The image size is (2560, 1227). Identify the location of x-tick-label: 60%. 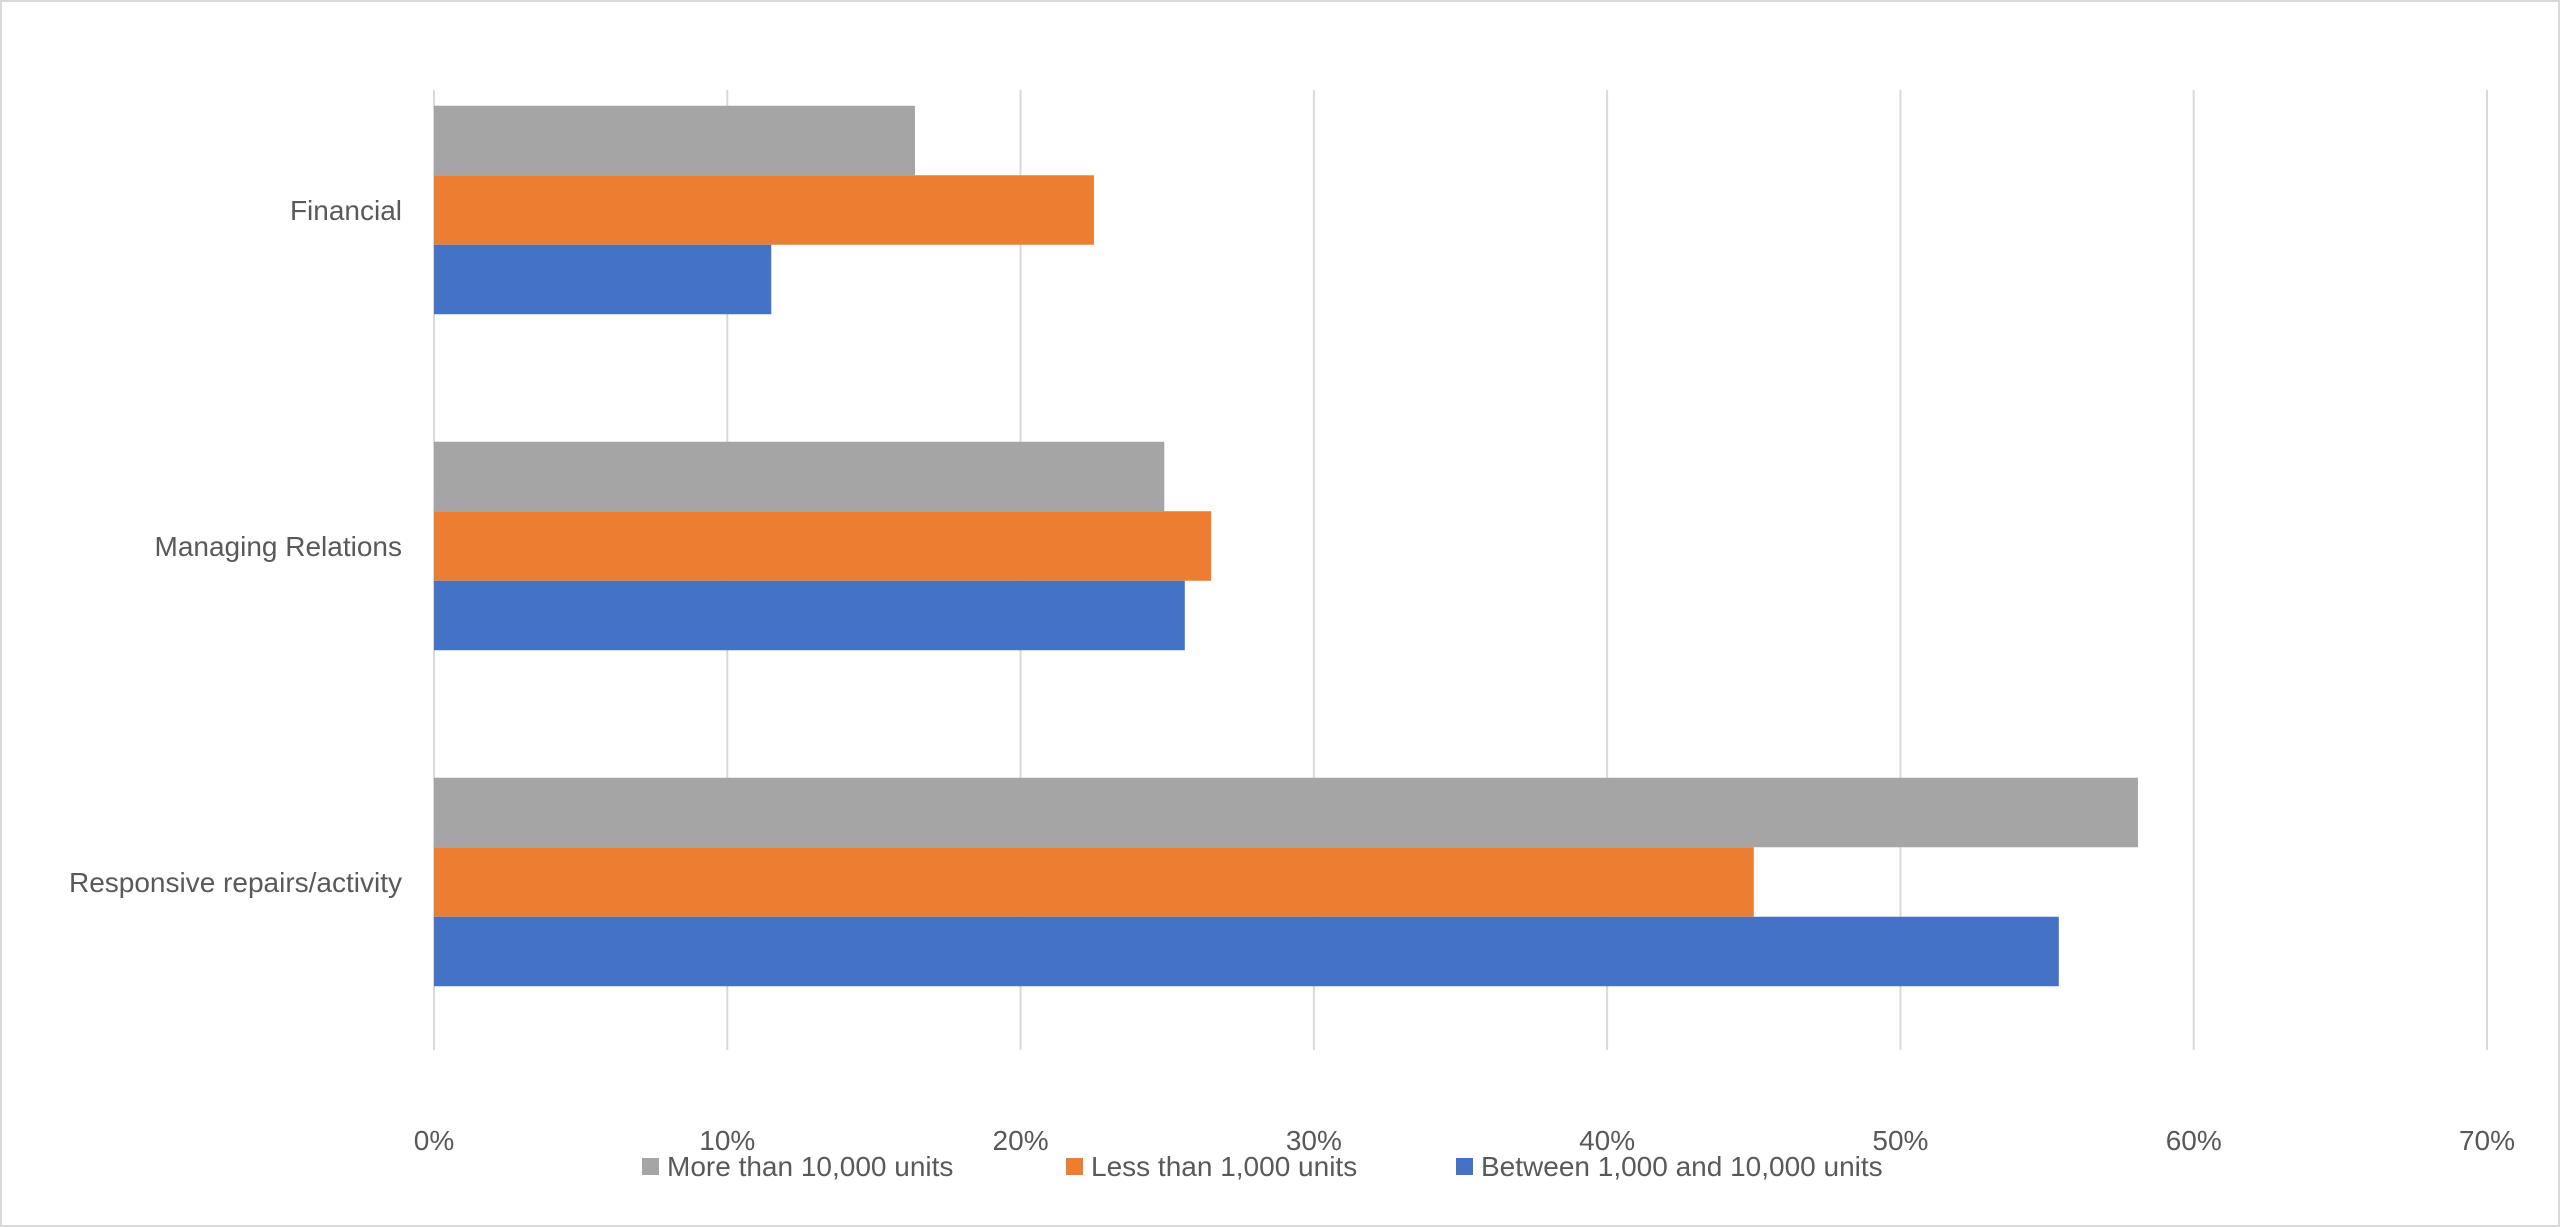
(2194, 1140).